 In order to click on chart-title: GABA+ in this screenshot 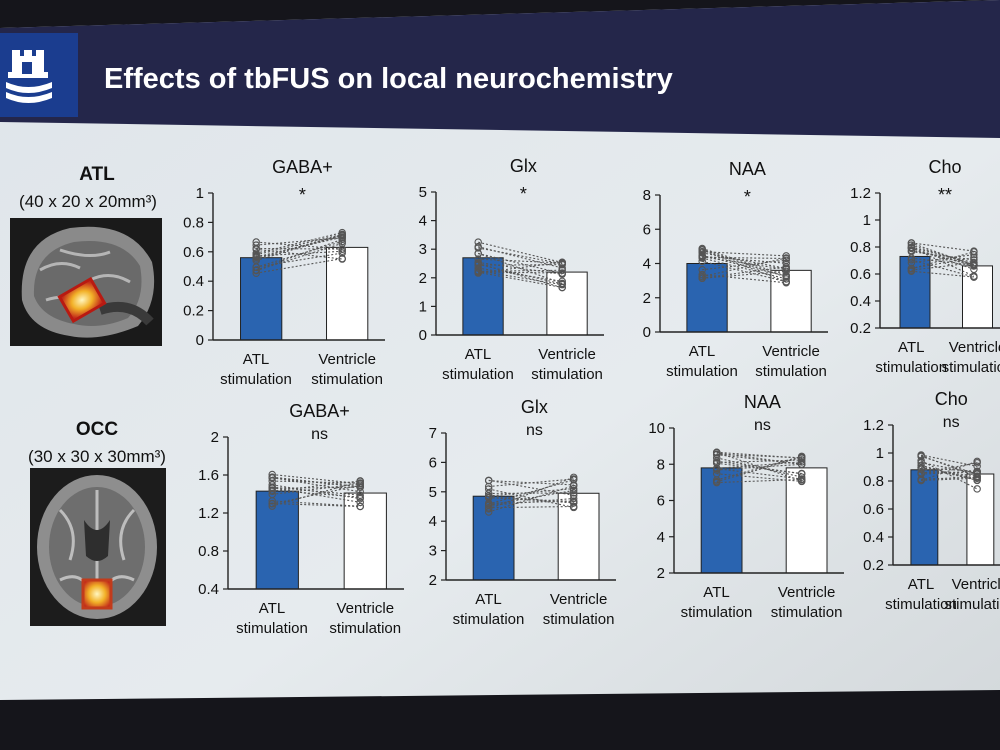, I will do `click(302, 167)`.